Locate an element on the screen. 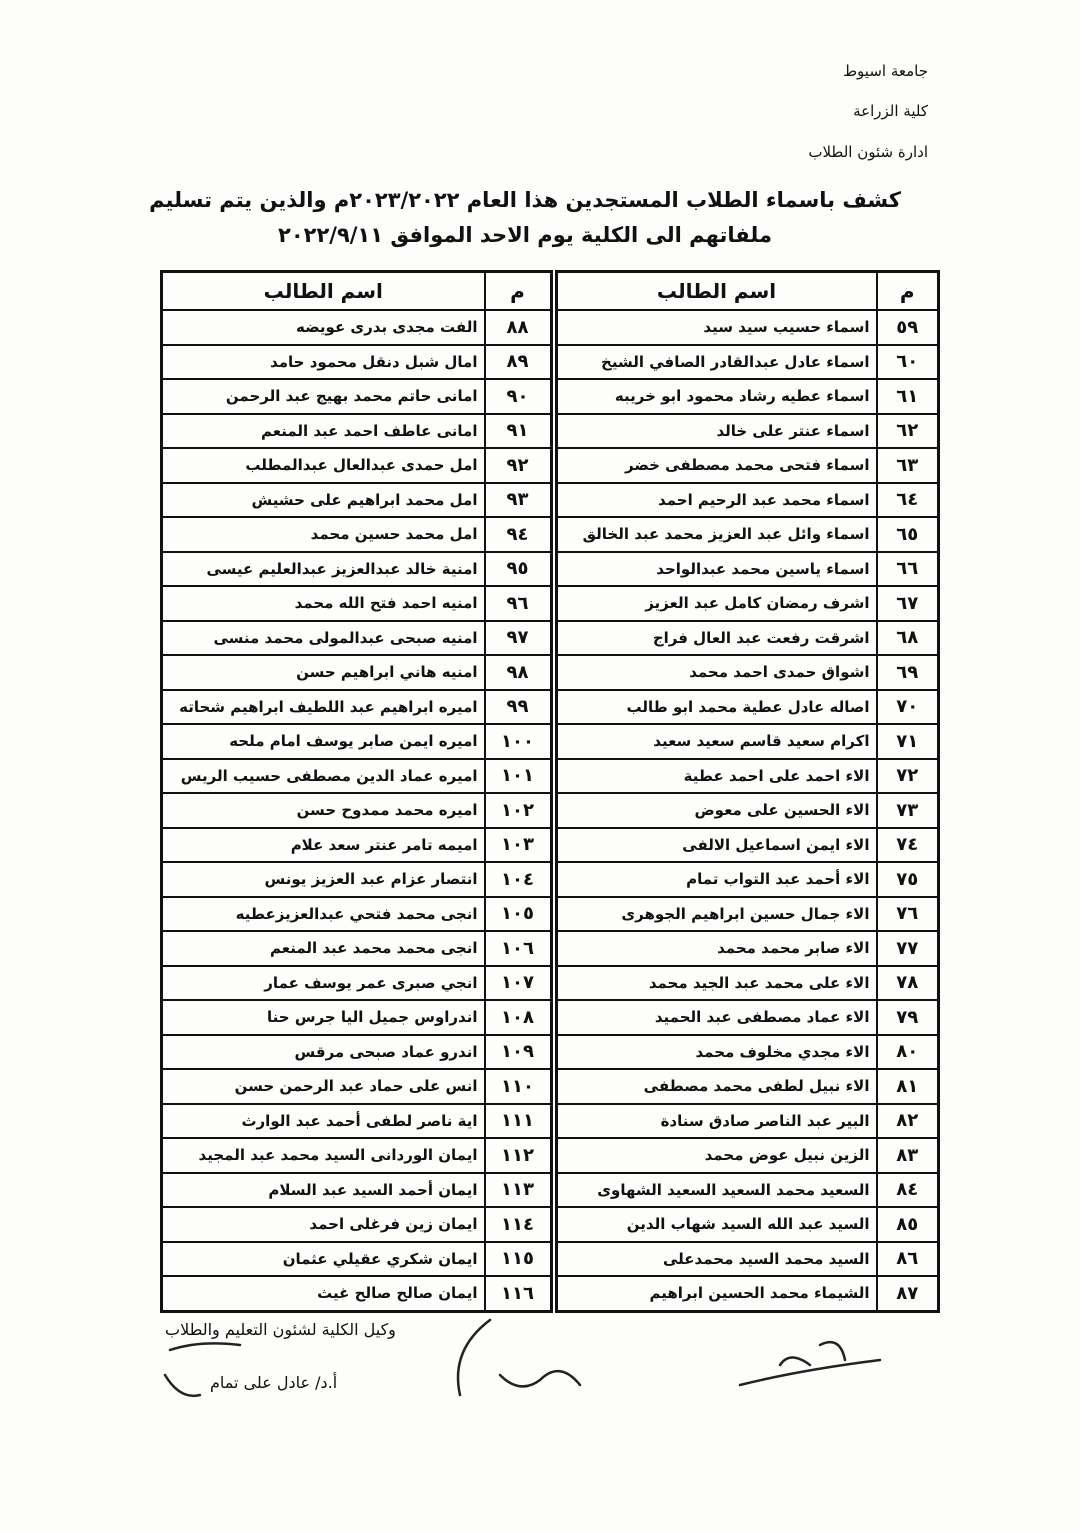 This screenshot has width=1080, height=1531. serial-number: ٧٩ is located at coordinates (907, 1017).